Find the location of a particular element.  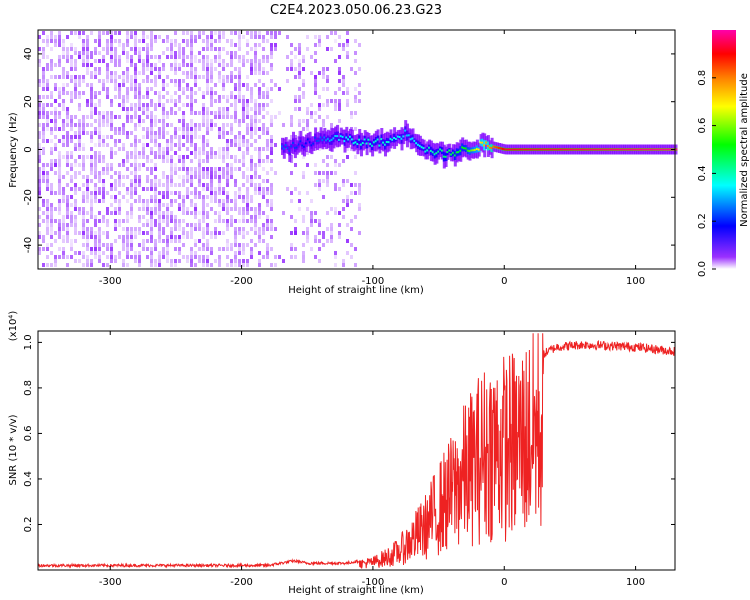

x-tick-label: -100 is located at coordinates (373, 582).